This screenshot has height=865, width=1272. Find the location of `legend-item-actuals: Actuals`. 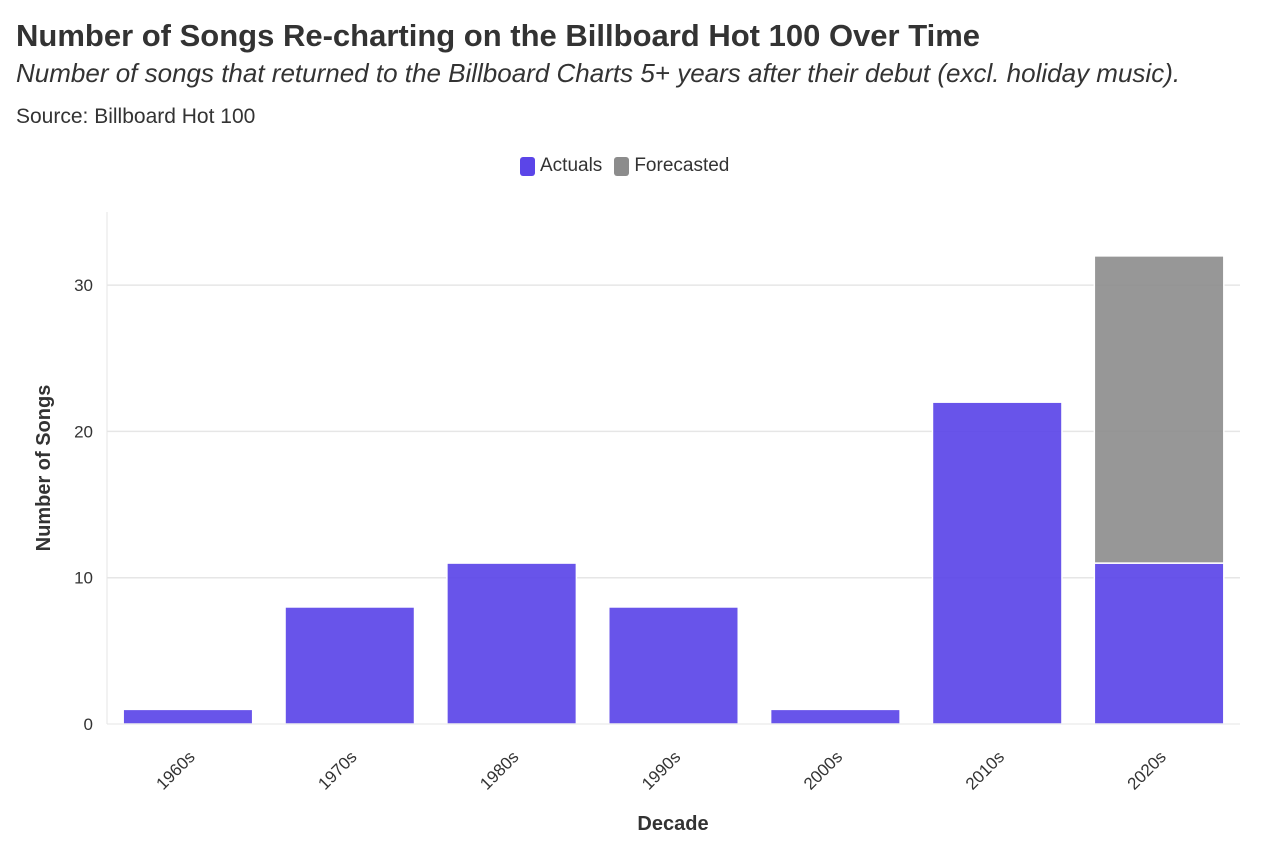

legend-item-actuals: Actuals is located at coordinates (561, 166).